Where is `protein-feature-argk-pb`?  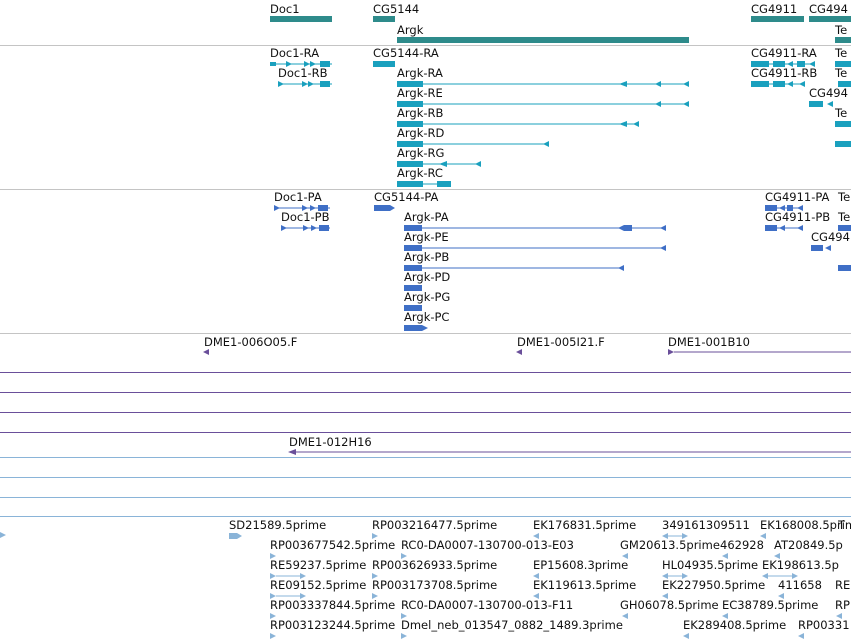 protein-feature-argk-pb is located at coordinates (515, 268).